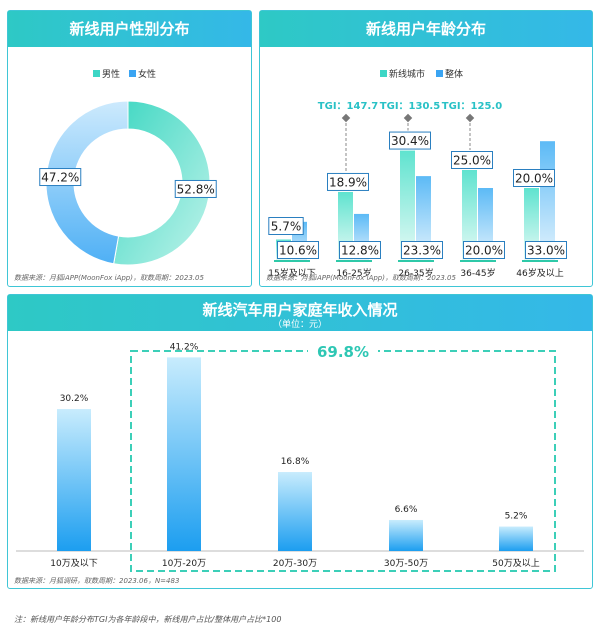  I want to click on age-label-all-2-box, so click(422, 250).